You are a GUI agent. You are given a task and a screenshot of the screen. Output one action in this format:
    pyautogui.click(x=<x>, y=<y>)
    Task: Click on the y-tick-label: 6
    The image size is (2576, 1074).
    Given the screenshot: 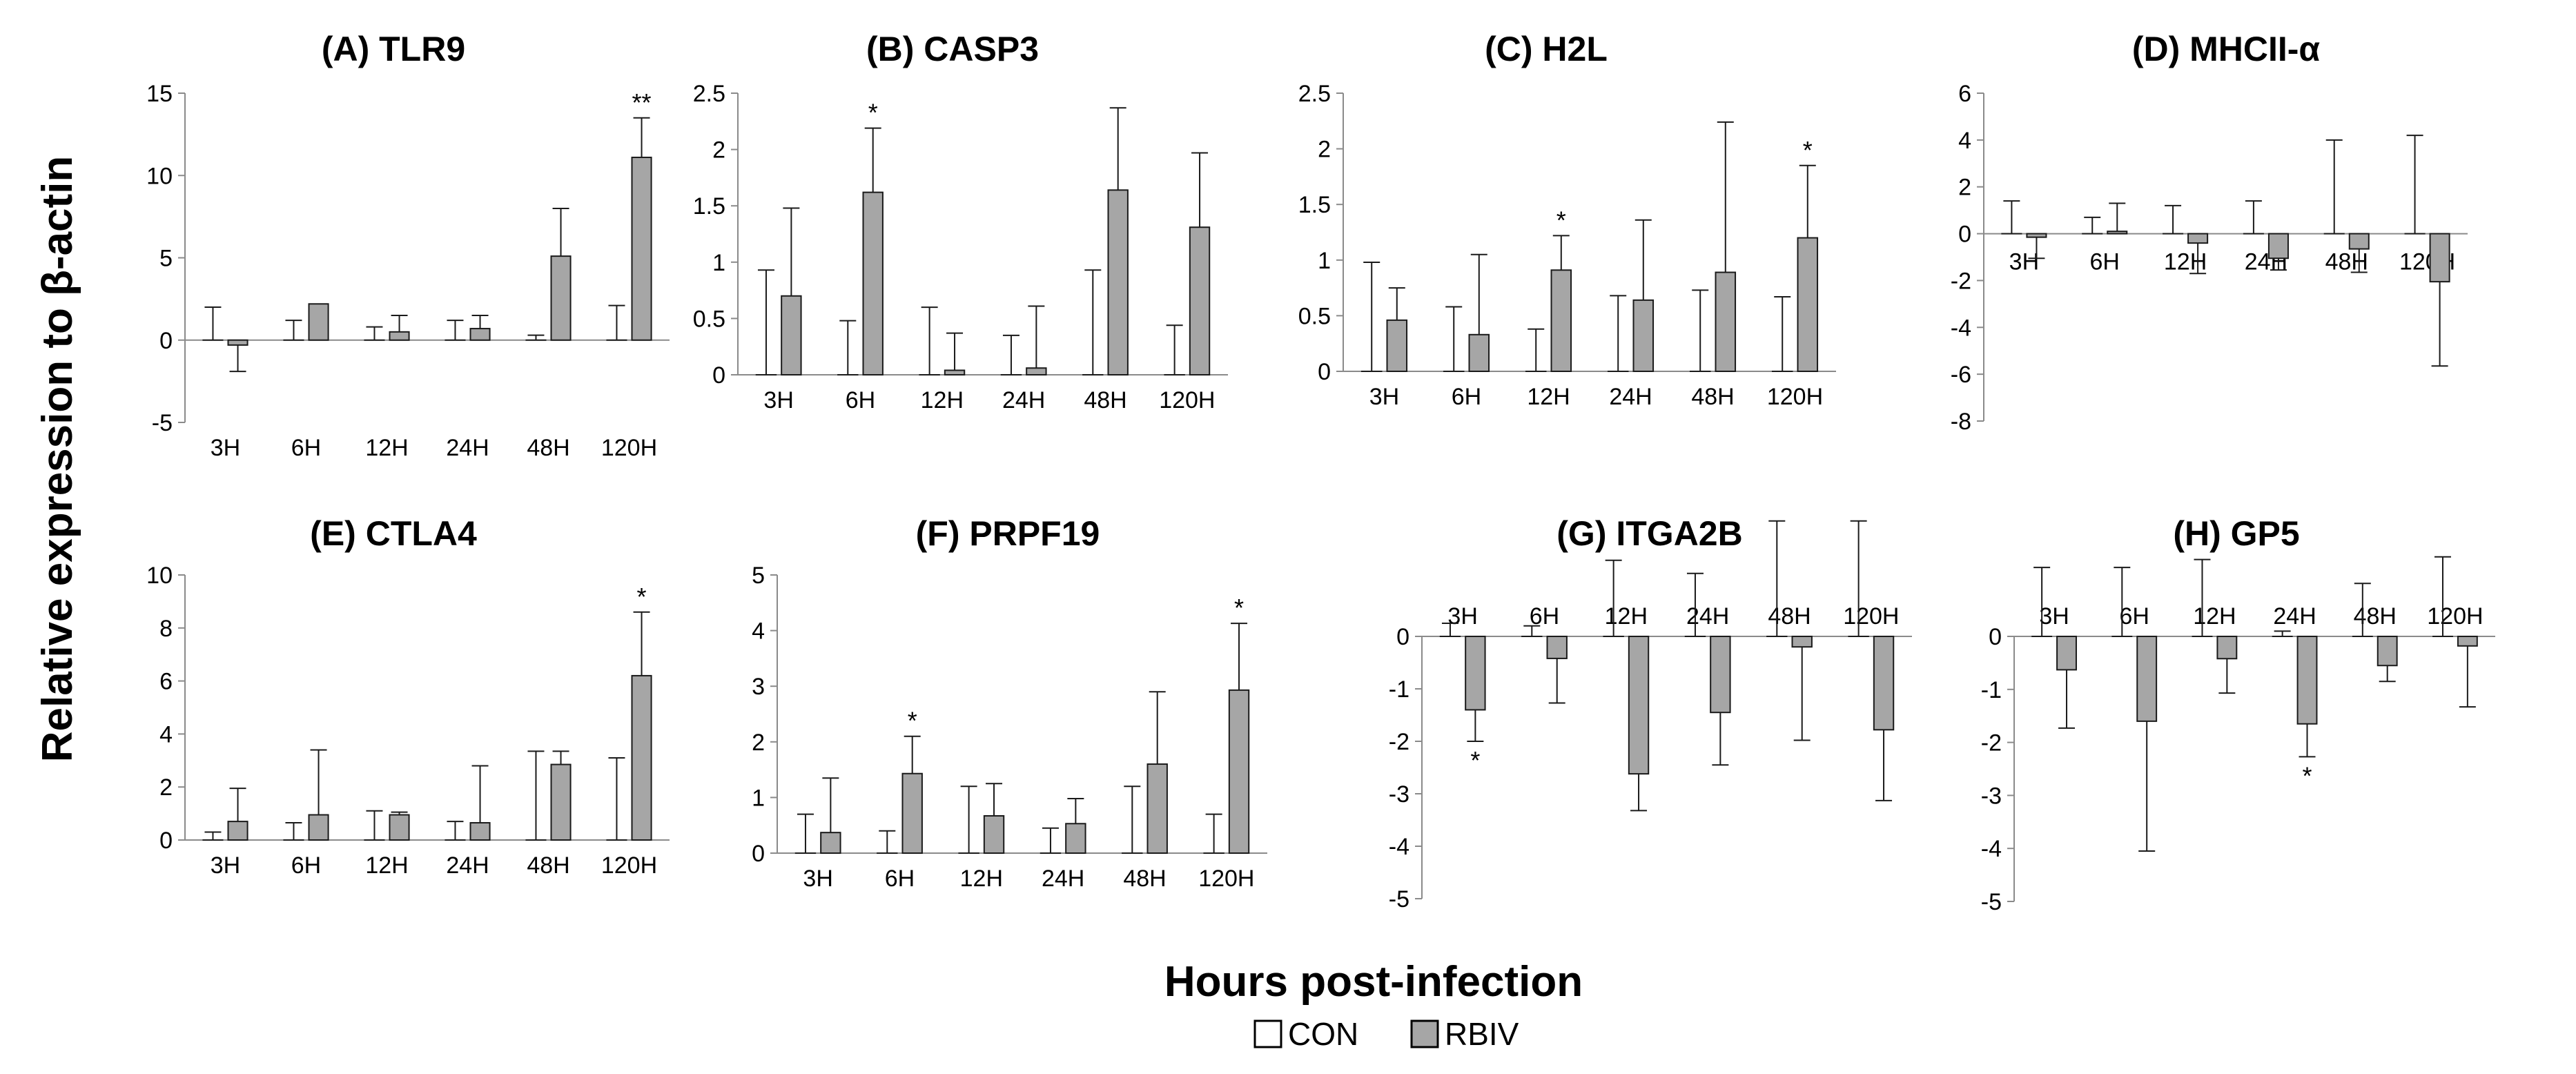 What is the action you would take?
    pyautogui.click(x=166, y=682)
    